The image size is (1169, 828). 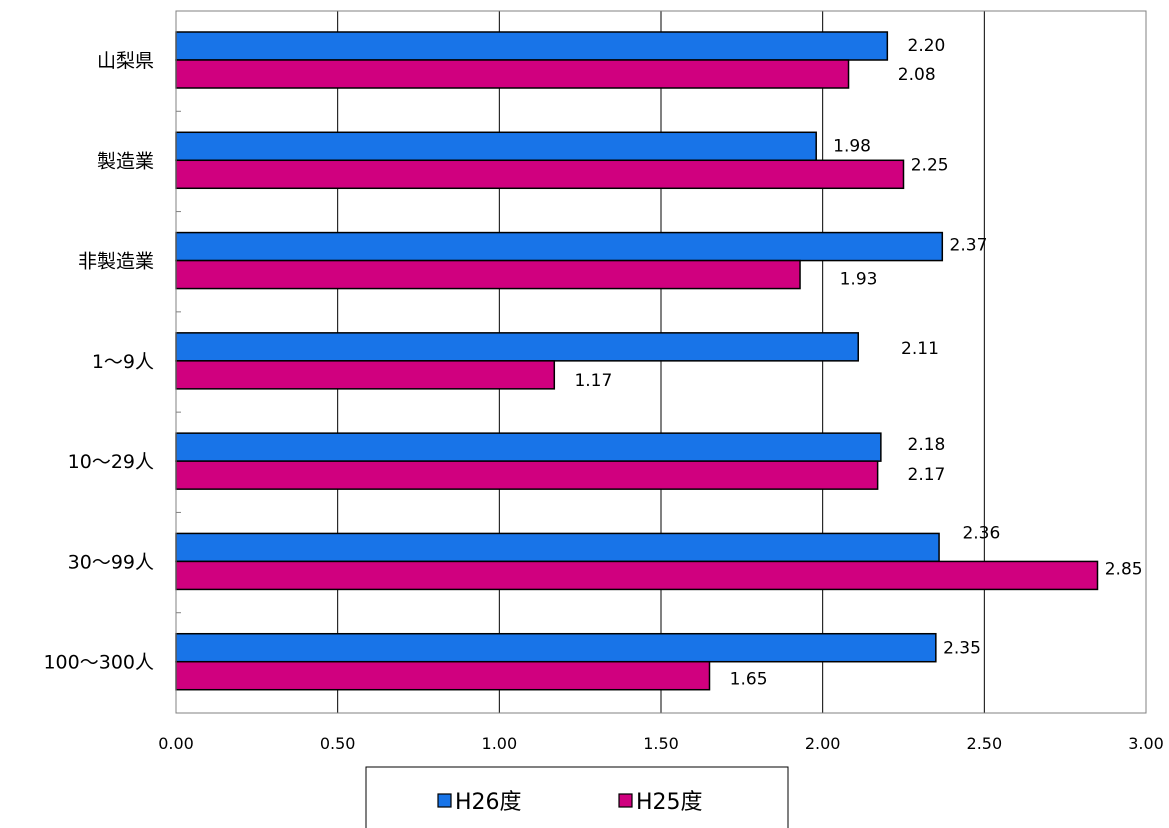 I want to click on data-label-h25: 1.17, so click(x=593, y=381).